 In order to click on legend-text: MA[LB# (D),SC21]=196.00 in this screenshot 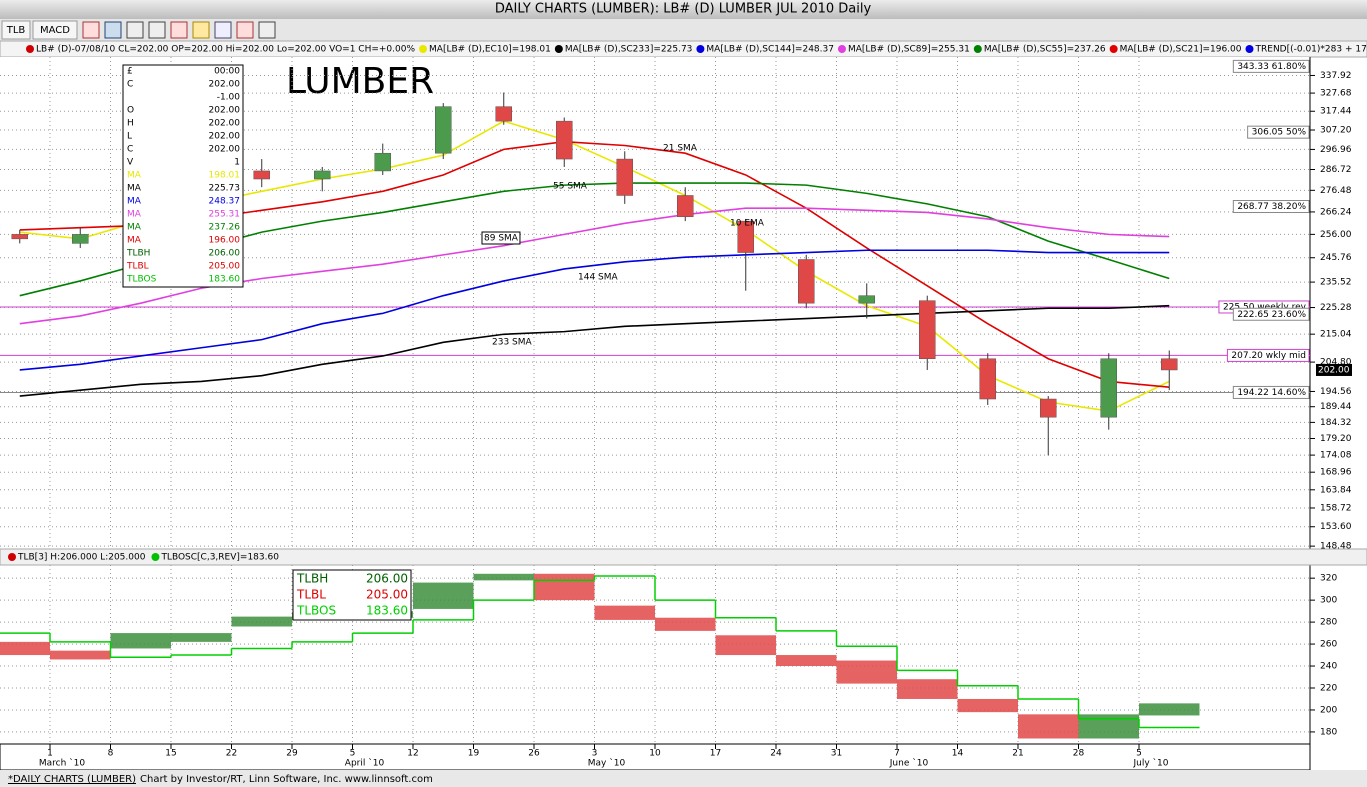, I will do `click(1181, 50)`.